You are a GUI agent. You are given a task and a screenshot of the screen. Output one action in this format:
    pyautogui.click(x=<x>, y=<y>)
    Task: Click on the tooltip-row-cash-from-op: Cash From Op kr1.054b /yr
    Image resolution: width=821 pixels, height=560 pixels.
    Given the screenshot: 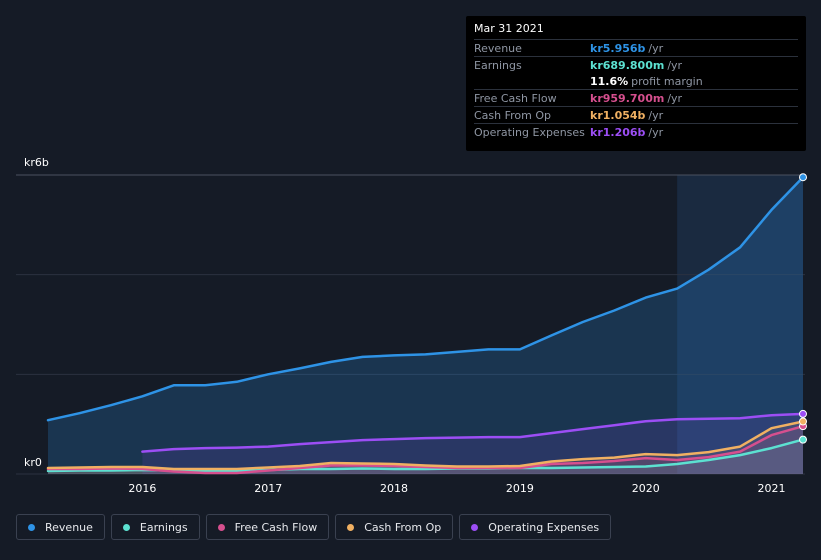 What is the action you would take?
    pyautogui.click(x=636, y=114)
    